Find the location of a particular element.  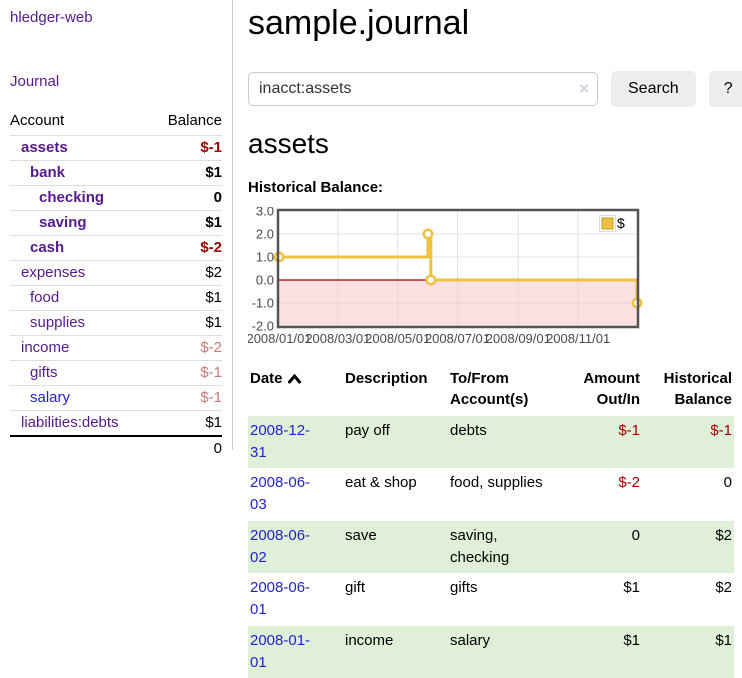

register-row: 2008-06-02 save saving, checking 0 $2 is located at coordinates (491, 547).